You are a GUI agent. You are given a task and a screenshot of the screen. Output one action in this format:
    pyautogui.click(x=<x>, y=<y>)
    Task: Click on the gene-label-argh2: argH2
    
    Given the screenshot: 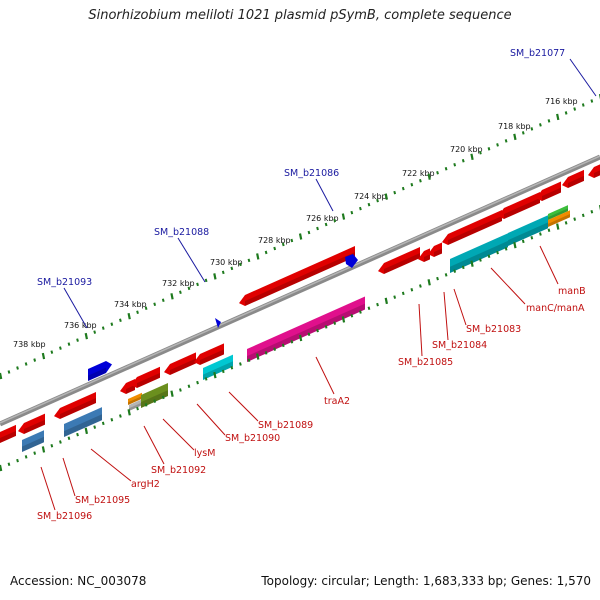 What is the action you would take?
    pyautogui.click(x=145, y=484)
    